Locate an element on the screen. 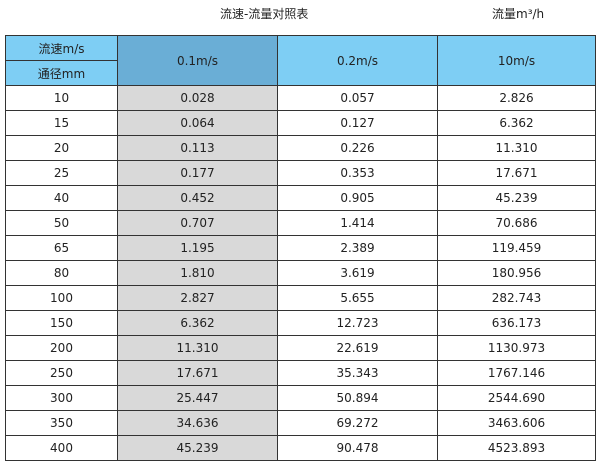 The height and width of the screenshot is (466, 600). table-row: 40 0.452 0.905 45.239 is located at coordinates (300, 198).